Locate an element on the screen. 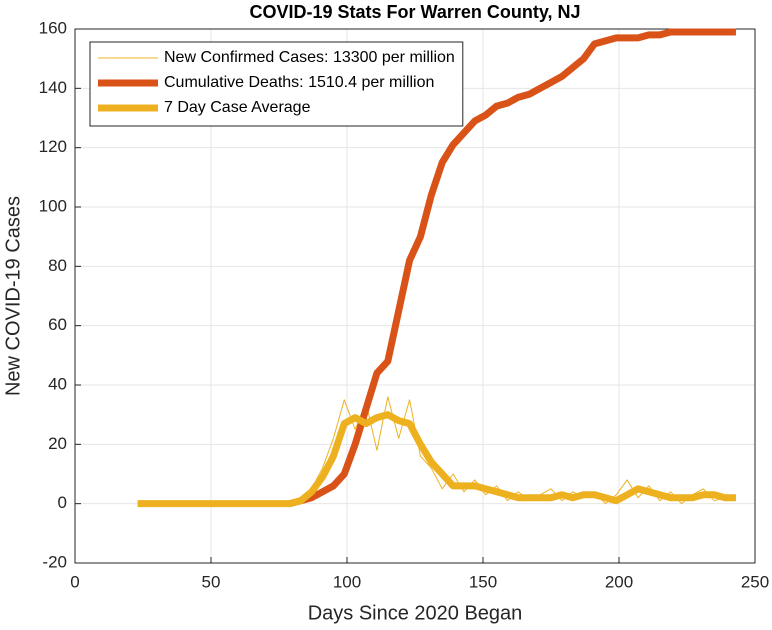  y-tick-label: 160 is located at coordinates (53, 27).